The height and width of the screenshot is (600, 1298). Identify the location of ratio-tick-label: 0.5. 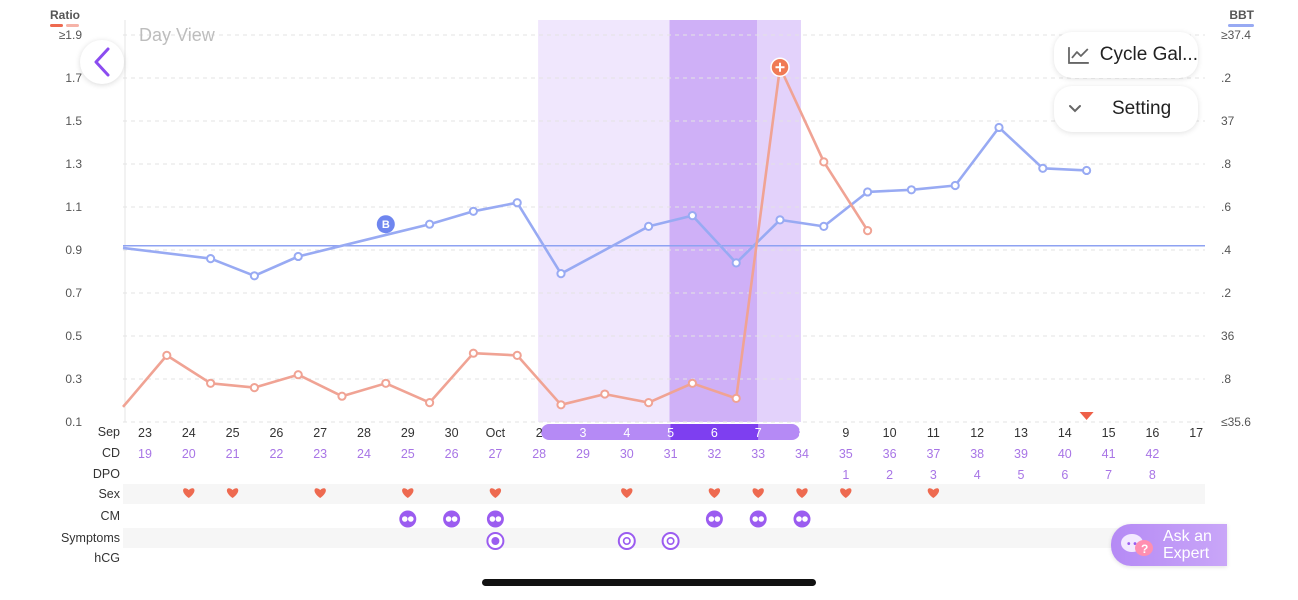
(73, 336).